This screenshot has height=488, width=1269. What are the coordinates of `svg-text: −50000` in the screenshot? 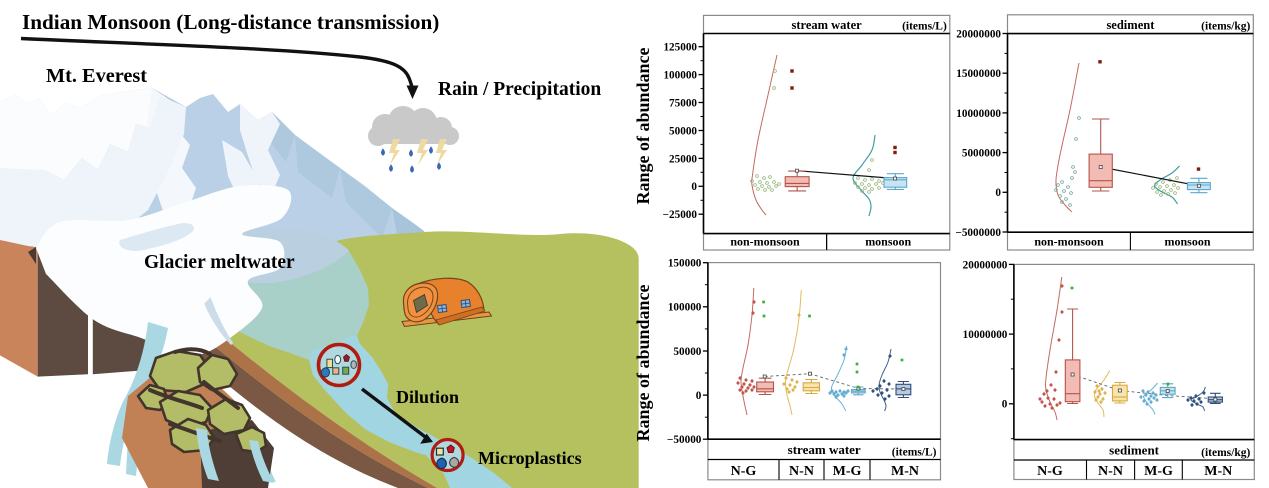 It's located at (684, 440).